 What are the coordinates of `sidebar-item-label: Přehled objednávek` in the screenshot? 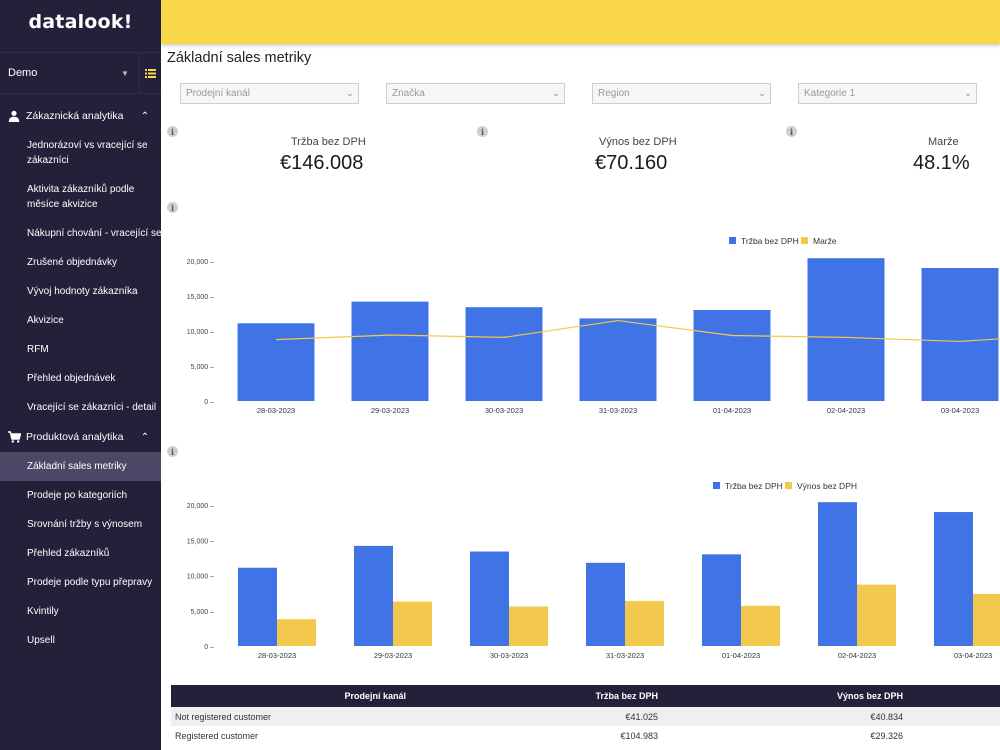 It's located at (71, 378).